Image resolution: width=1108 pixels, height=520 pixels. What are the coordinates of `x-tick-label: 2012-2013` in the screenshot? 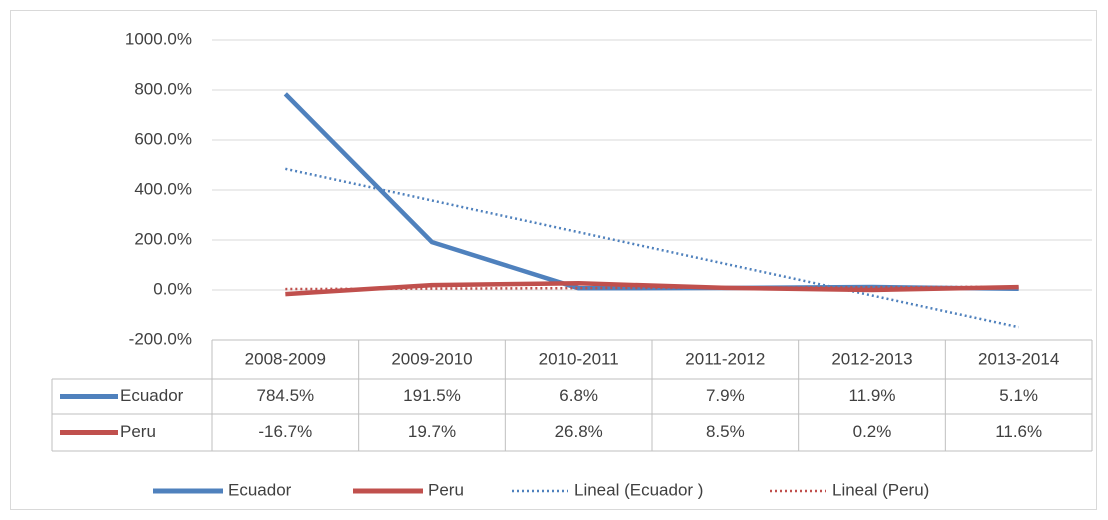 It's located at (871, 358).